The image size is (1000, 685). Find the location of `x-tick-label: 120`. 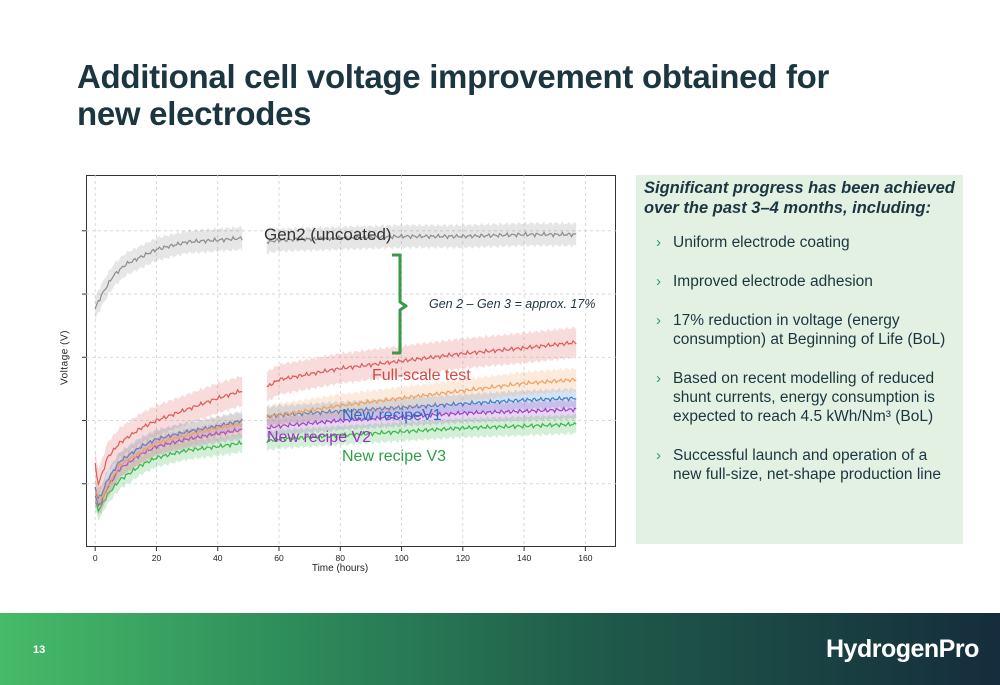

x-tick-label: 120 is located at coordinates (463, 558).